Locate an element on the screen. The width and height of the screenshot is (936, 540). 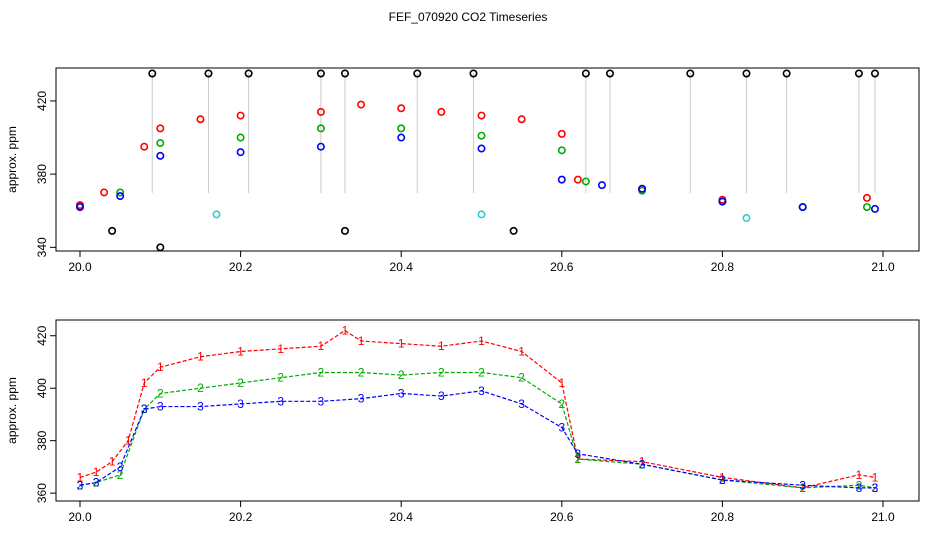
x-tick-label: 20.0 is located at coordinates (80, 267).